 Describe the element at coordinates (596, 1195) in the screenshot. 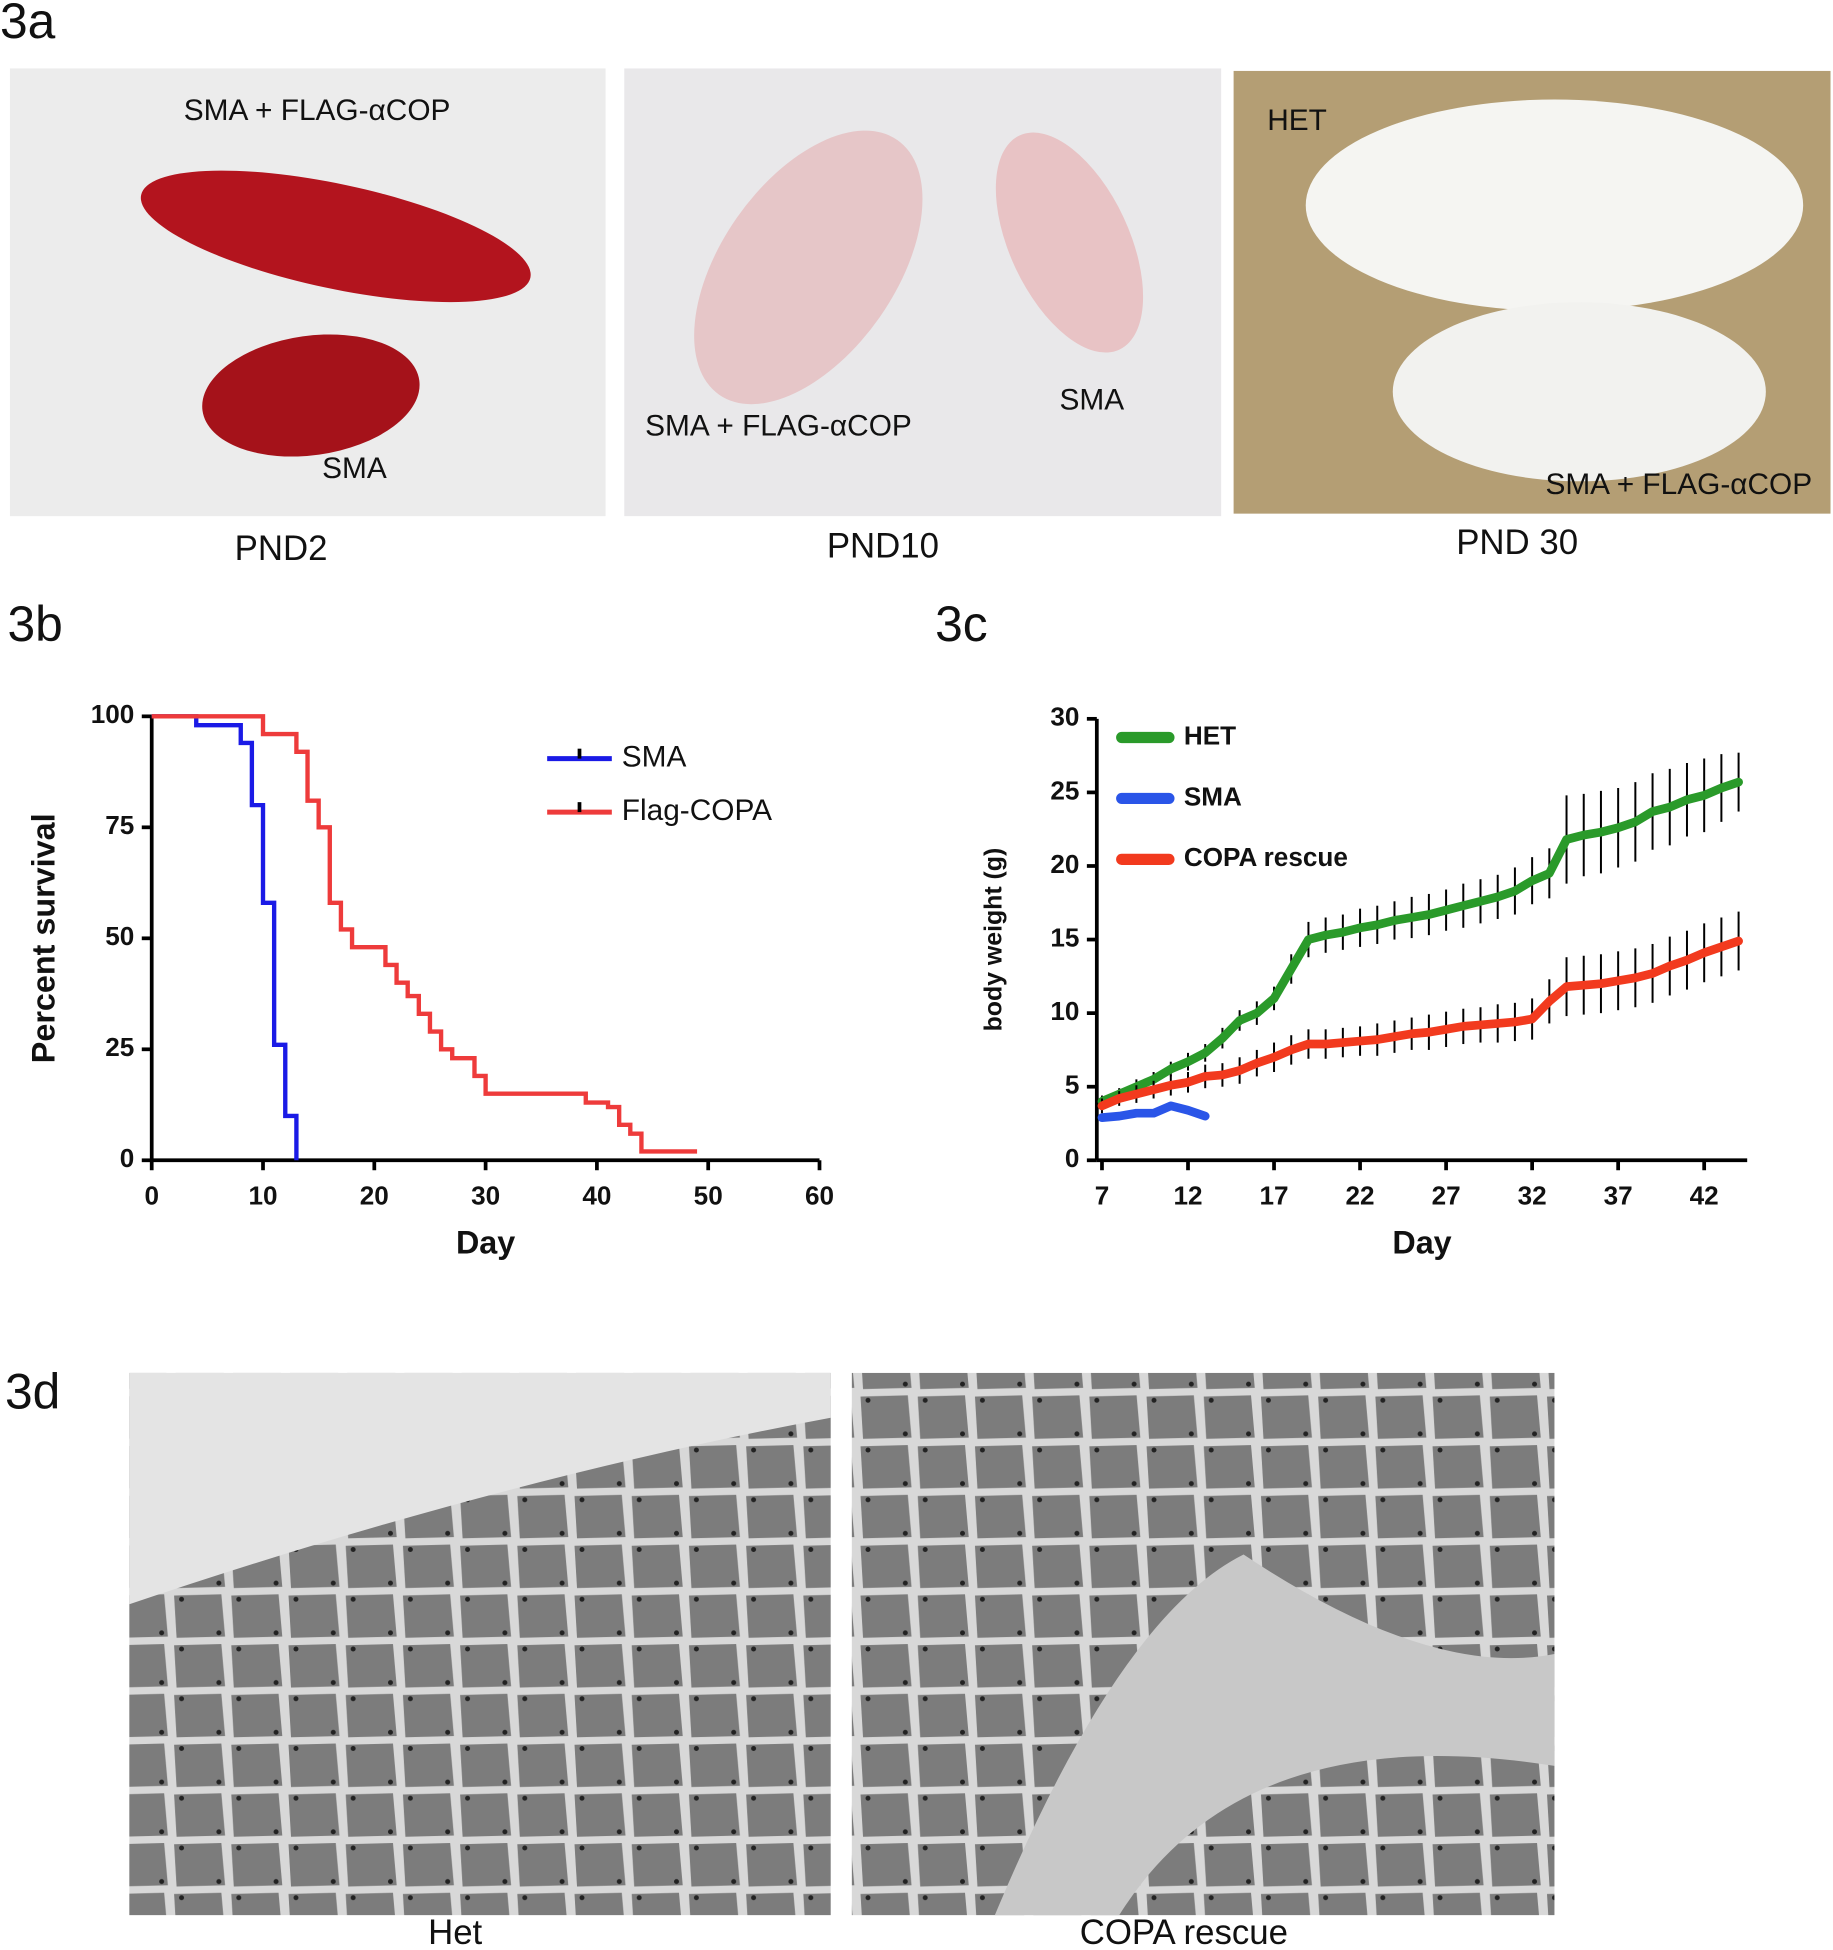

I see `x-tick-label: 40` at that location.